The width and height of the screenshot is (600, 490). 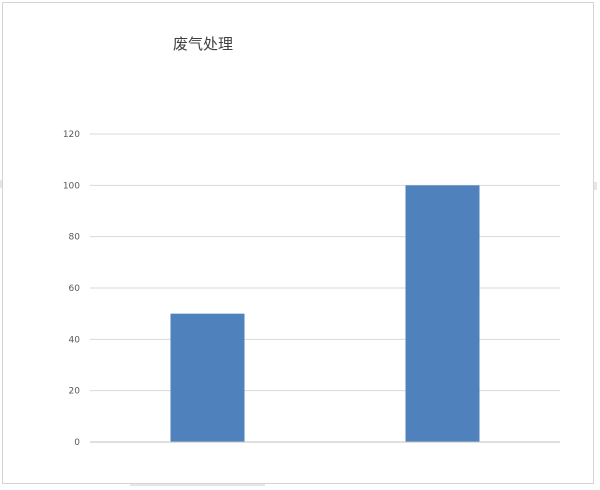 What do you see at coordinates (595, 186) in the screenshot?
I see `right-resize-handle` at bounding box center [595, 186].